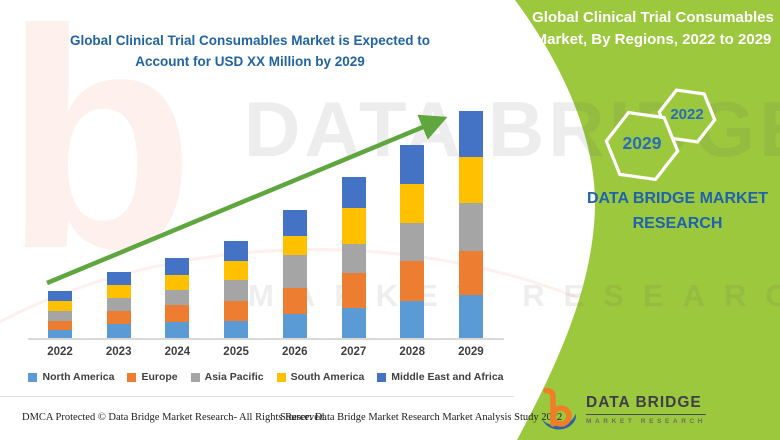  What do you see at coordinates (266, 339) in the screenshot?
I see `x-axis-line` at bounding box center [266, 339].